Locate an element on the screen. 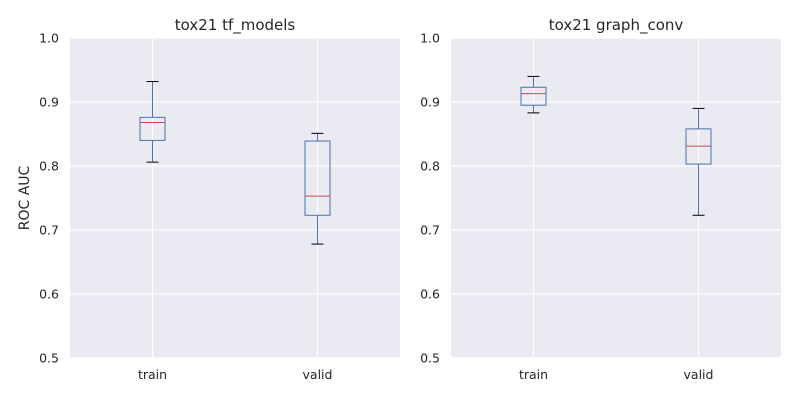 Image resolution: width=800 pixels, height=400 pixels. y-axis-label: ROC AUC is located at coordinates (25, 197).